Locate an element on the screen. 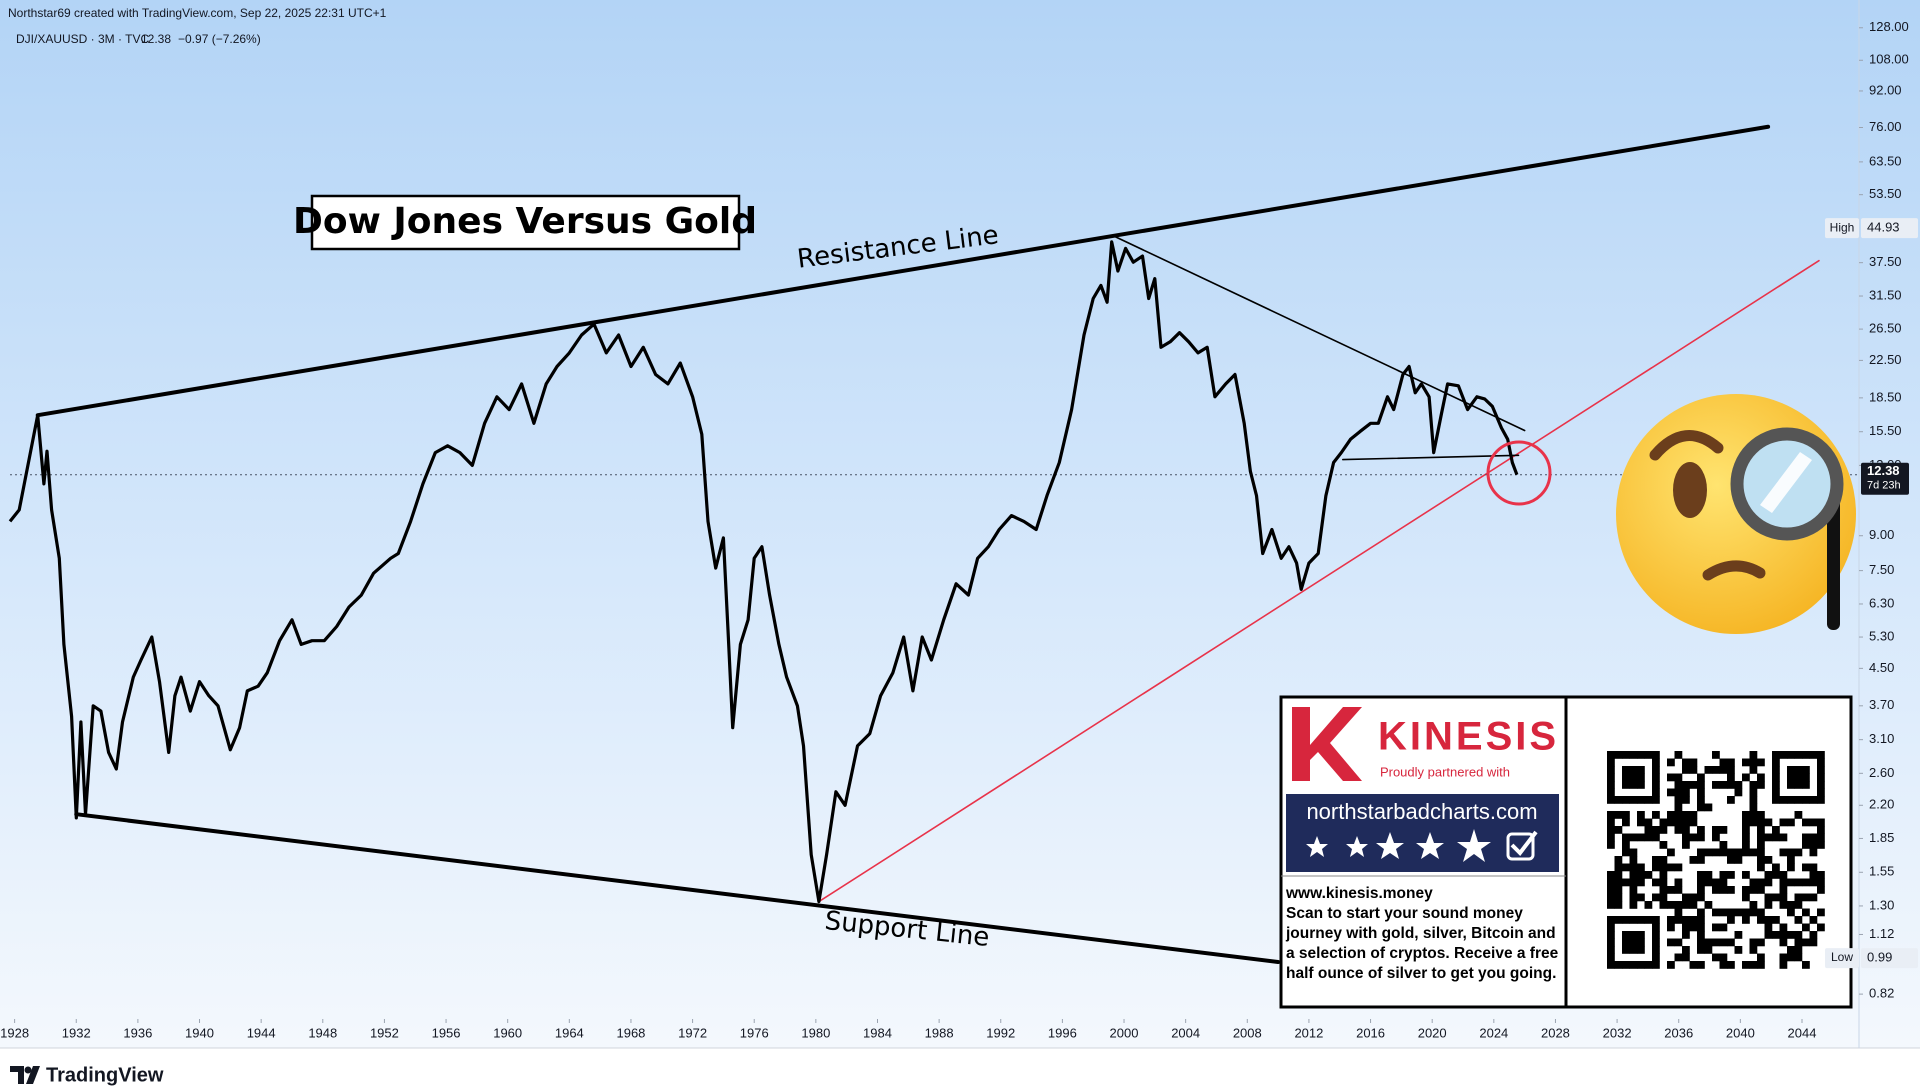 Image resolution: width=1920 pixels, height=1091 pixels. y-tick-label: 92.00 is located at coordinates (1885, 89).